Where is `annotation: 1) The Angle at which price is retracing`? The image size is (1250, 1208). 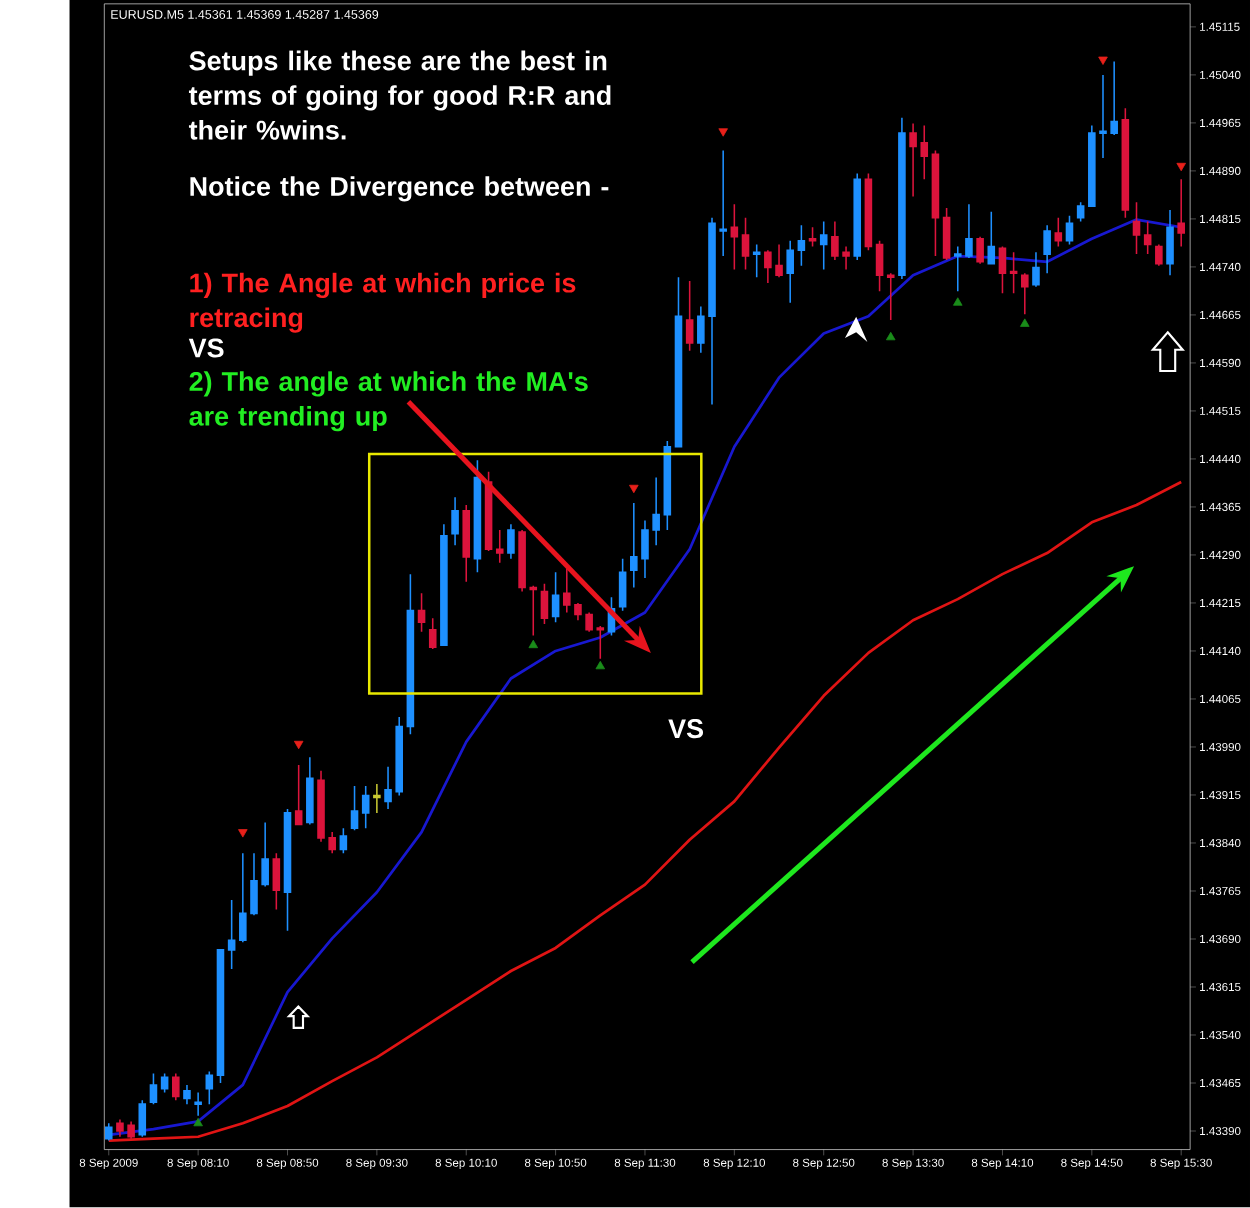
annotation: 1) The Angle at which price is retracing is located at coordinates (383, 303).